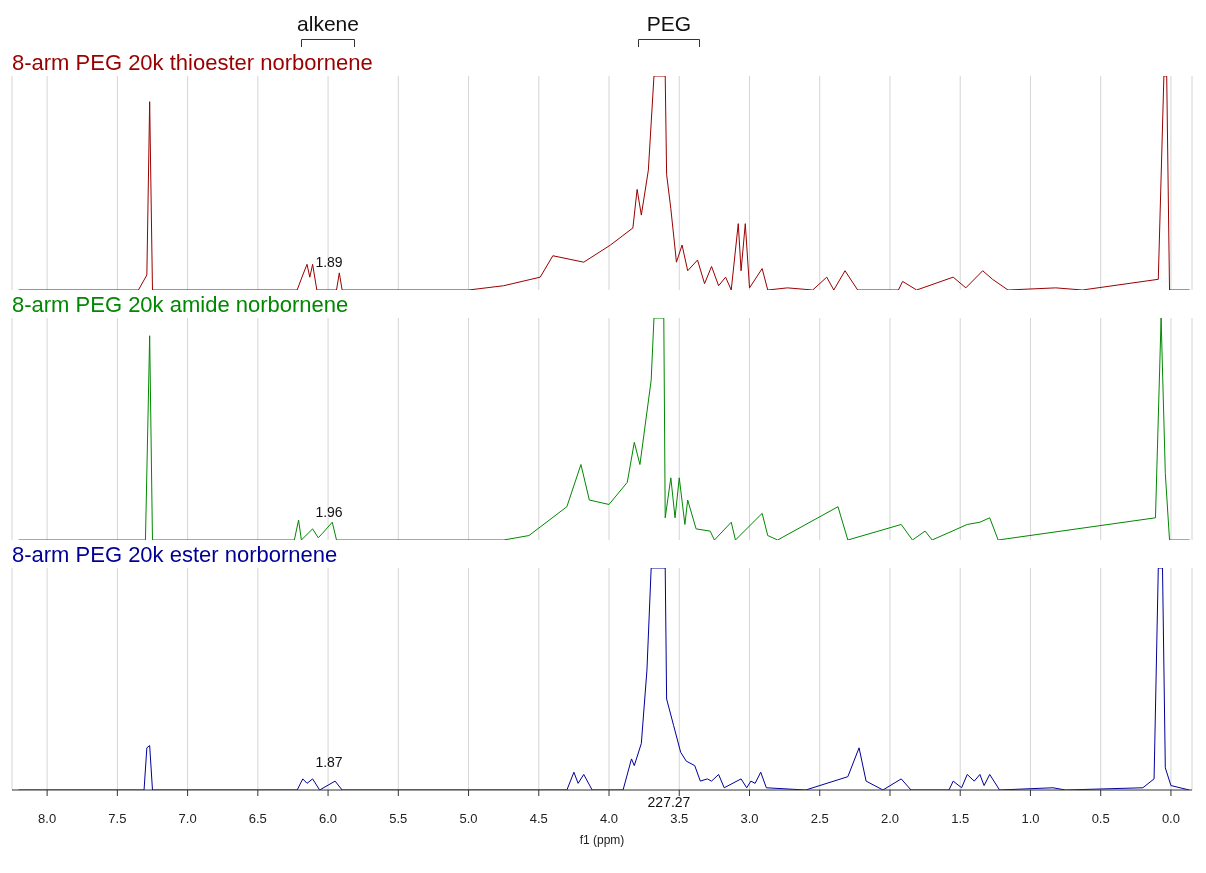 This screenshot has height=873, width=1206. Describe the element at coordinates (192, 62) in the screenshot. I see `chart-title: 8-arm PEG 20k thioester norbornene` at that location.